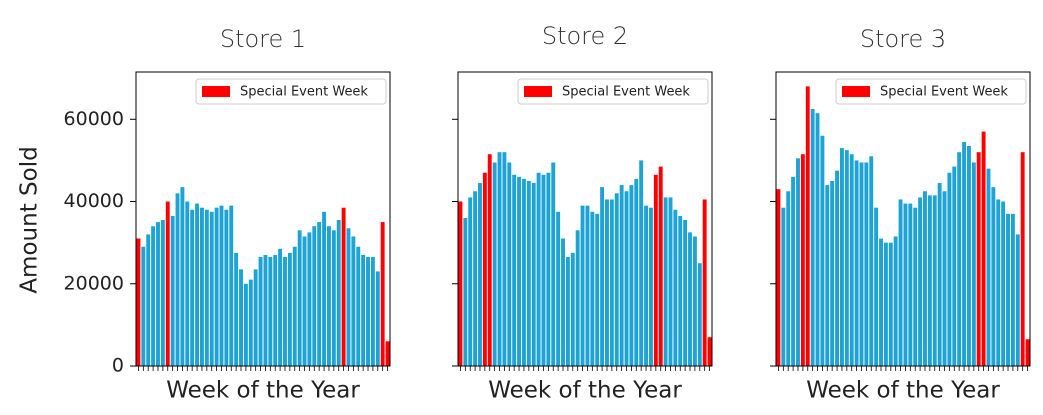 This screenshot has width=1043, height=415. Describe the element at coordinates (263, 391) in the screenshot. I see `x-axis-label: Week of the Year` at that location.